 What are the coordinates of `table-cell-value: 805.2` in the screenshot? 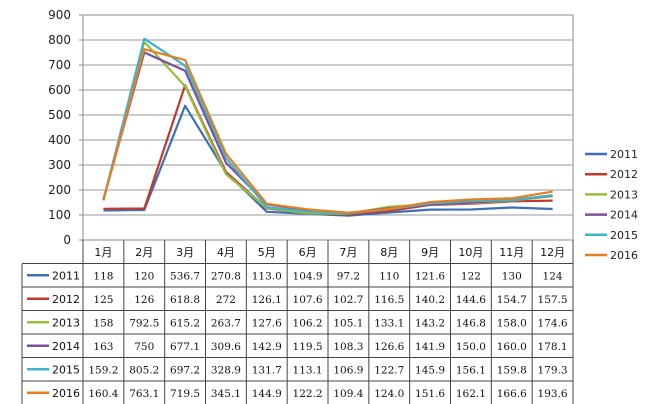 It's located at (144, 370).